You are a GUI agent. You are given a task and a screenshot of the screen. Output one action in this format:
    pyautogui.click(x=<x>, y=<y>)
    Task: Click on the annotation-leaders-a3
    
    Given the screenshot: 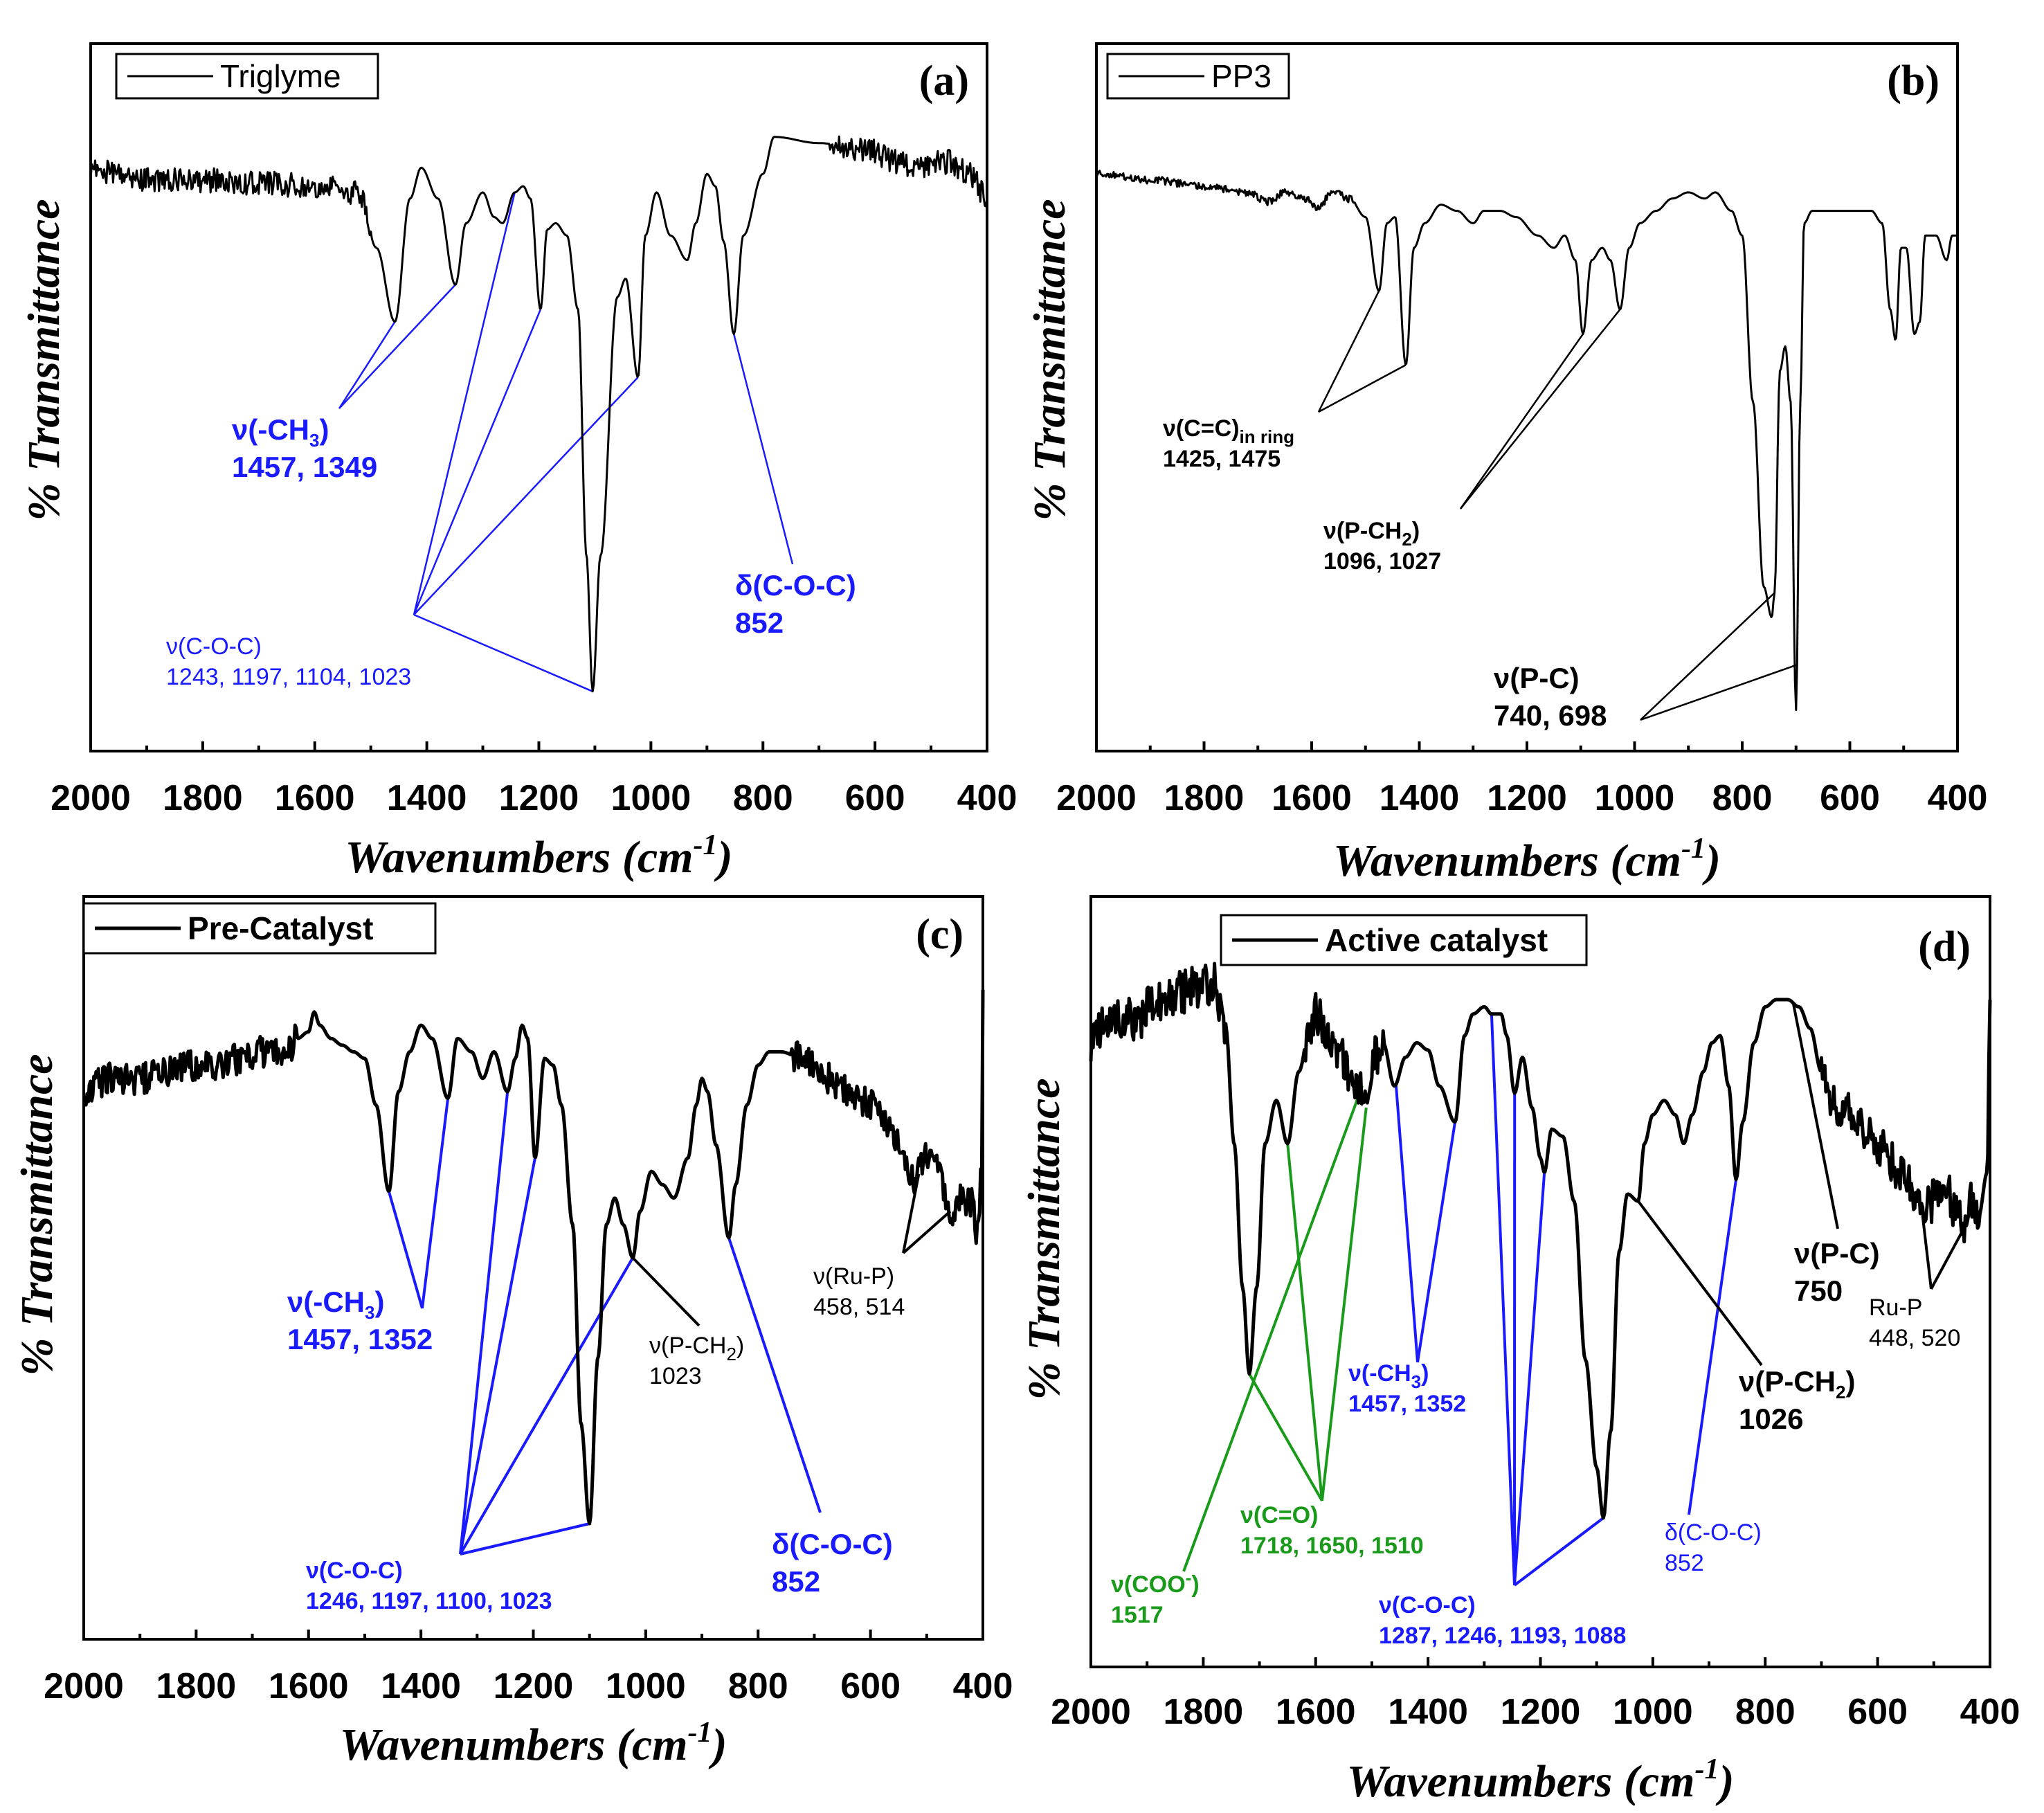 What is the action you would take?
    pyautogui.click(x=763, y=449)
    